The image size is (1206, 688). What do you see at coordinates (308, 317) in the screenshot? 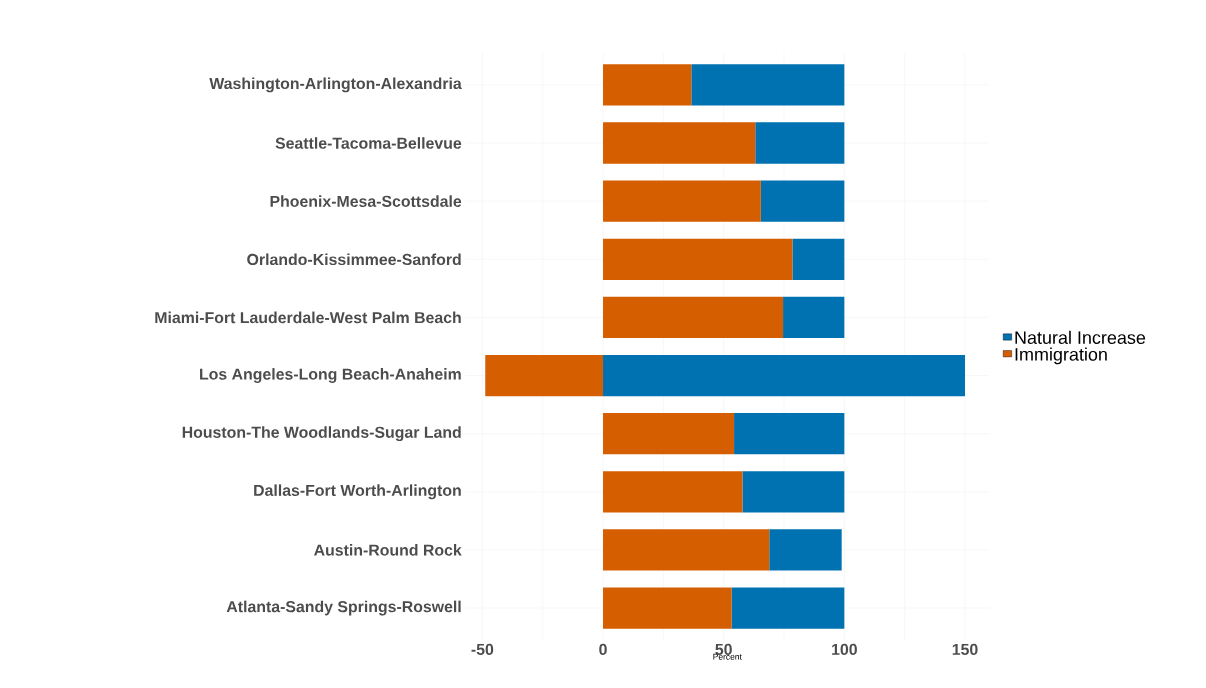
I see `y-tick-label: Miami-Fort Lauderdale-West Palm Beach` at bounding box center [308, 317].